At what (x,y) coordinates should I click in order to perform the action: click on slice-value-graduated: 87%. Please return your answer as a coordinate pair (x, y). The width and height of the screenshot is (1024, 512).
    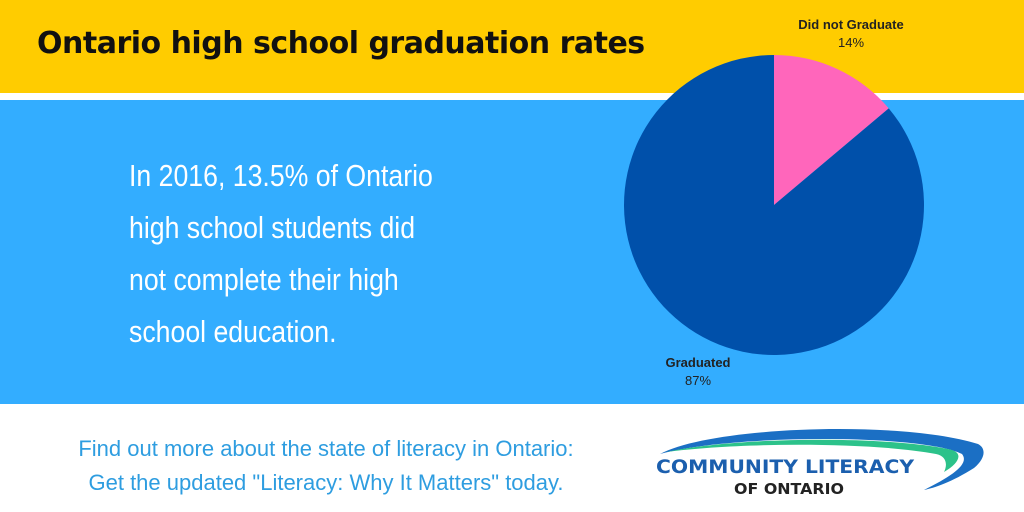
    Looking at the image, I should click on (698, 380).